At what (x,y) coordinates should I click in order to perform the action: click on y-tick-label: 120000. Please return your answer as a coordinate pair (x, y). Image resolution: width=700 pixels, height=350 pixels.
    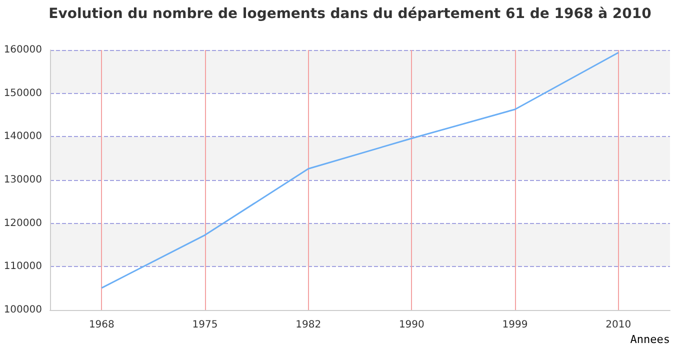
    Looking at the image, I should click on (23, 223).